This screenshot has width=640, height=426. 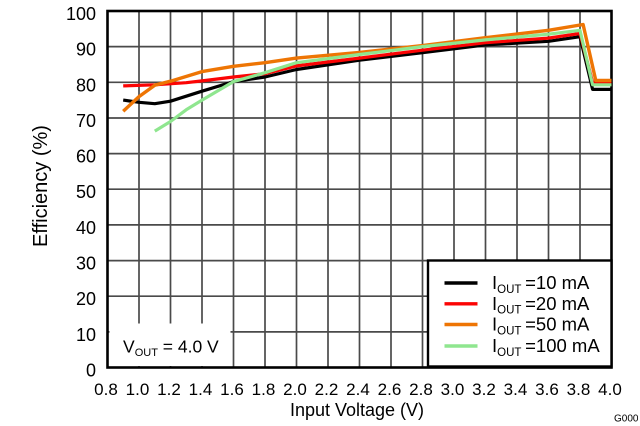 I want to click on svg-text: 0.8, so click(x=106, y=389).